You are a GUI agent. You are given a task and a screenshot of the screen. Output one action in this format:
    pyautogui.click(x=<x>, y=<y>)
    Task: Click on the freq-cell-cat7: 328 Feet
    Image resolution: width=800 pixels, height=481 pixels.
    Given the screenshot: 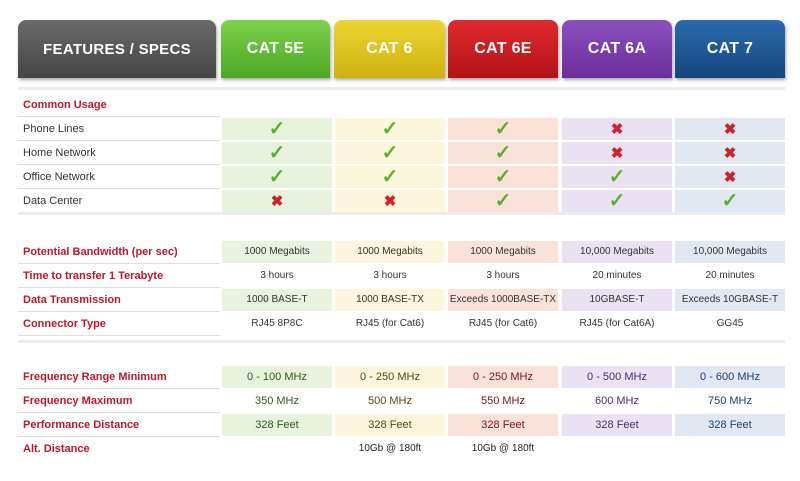 What is the action you would take?
    pyautogui.click(x=730, y=425)
    